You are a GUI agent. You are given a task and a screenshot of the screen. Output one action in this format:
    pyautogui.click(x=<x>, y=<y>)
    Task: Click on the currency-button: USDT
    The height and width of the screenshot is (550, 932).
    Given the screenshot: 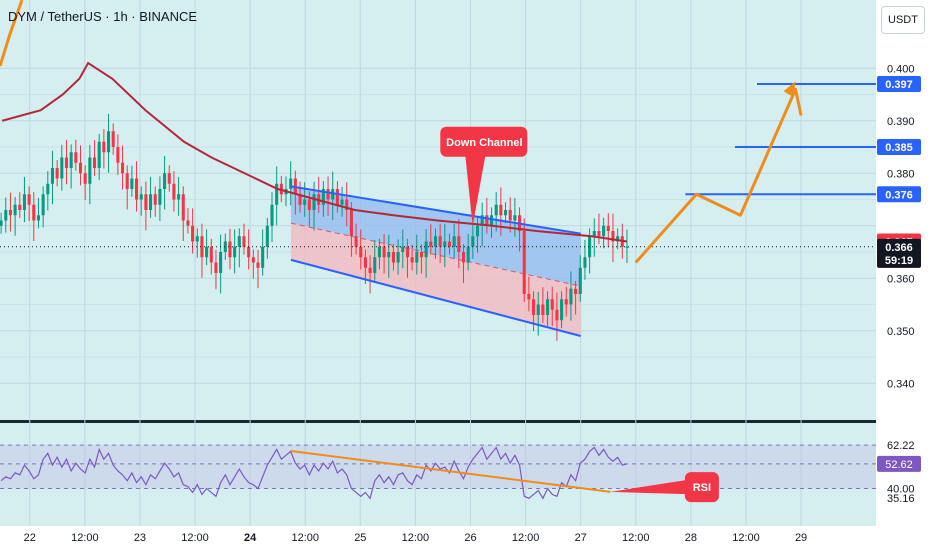 What is the action you would take?
    pyautogui.click(x=903, y=20)
    